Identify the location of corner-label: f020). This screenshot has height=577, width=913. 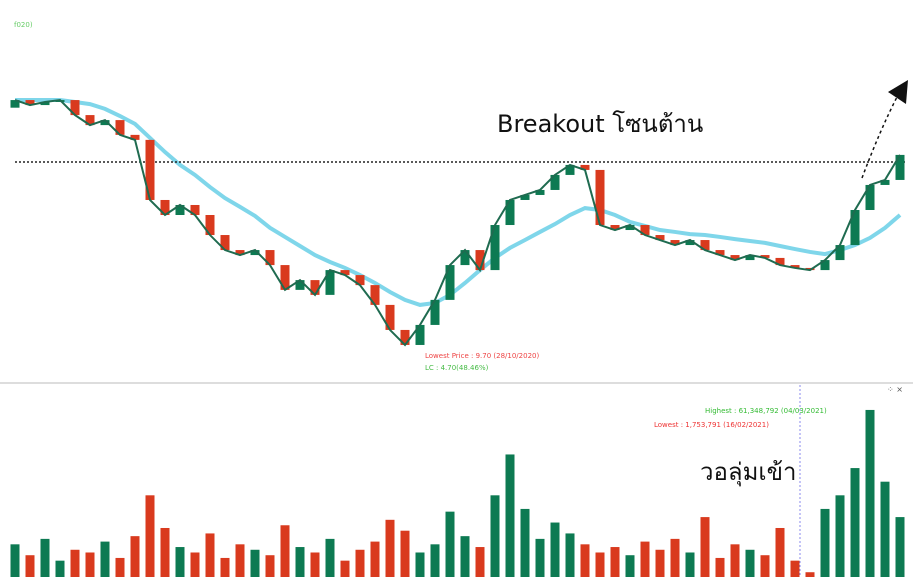
(23, 25).